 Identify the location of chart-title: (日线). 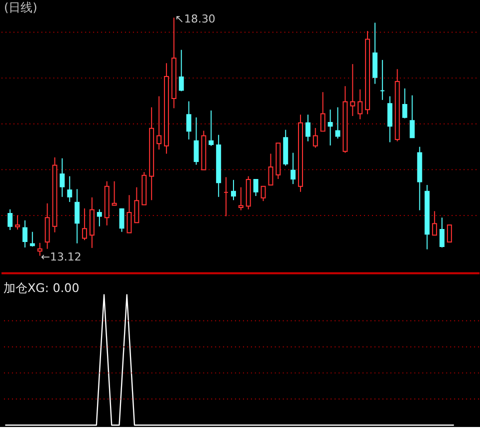
(21, 7).